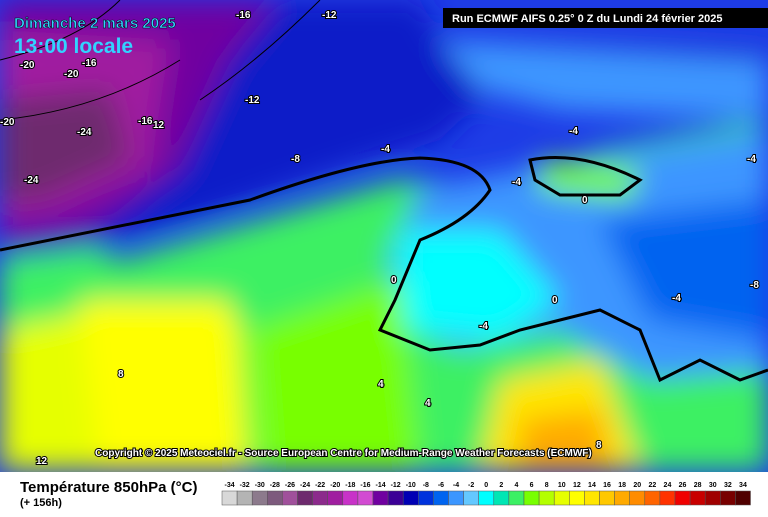 This screenshot has width=768, height=517. Describe the element at coordinates (607, 485) in the screenshot. I see `colorbar-tick-label: 16` at that location.